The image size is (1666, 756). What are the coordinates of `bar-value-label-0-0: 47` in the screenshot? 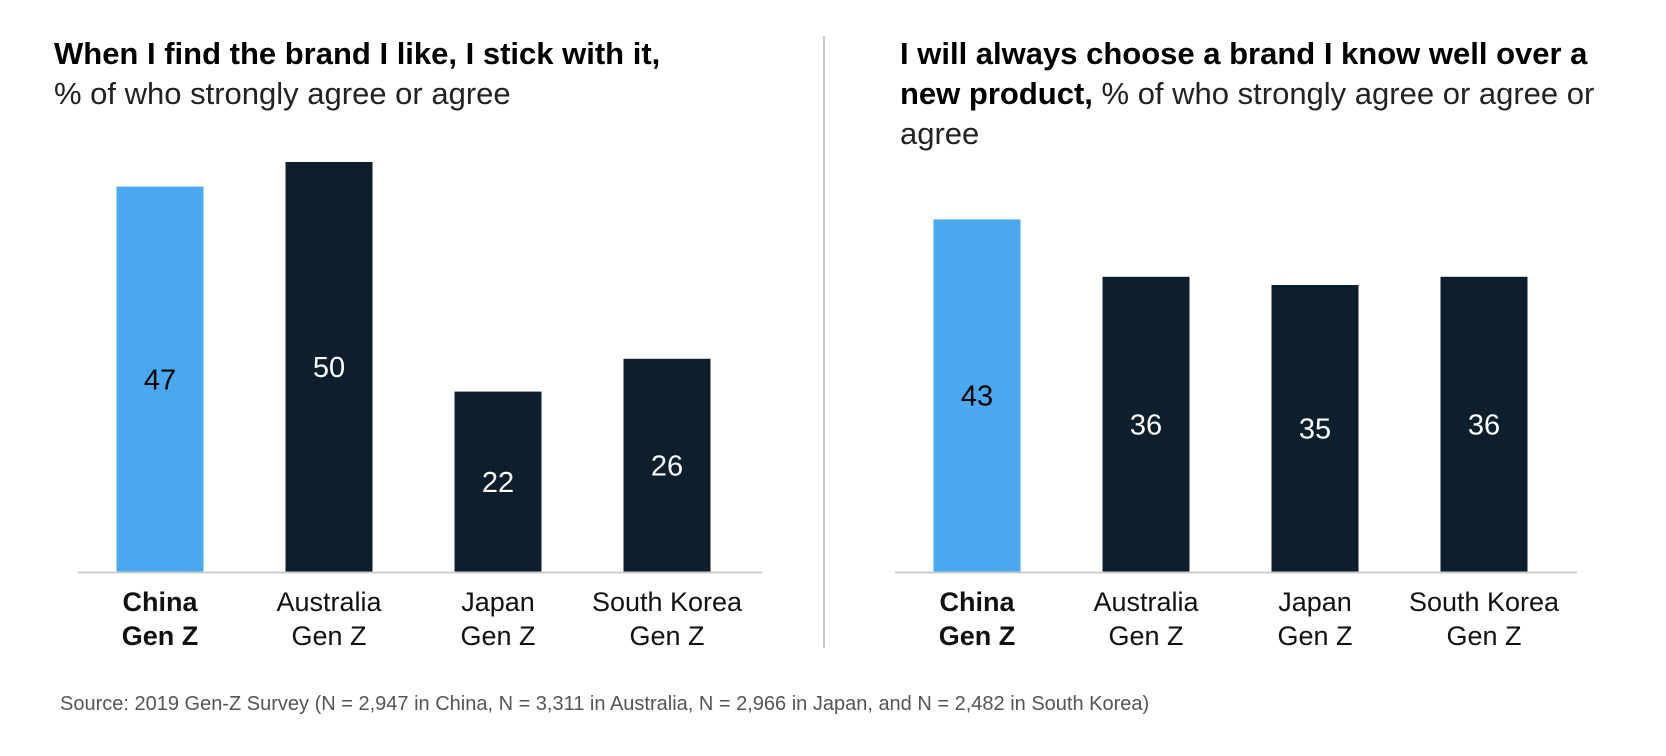 It's located at (160, 380).